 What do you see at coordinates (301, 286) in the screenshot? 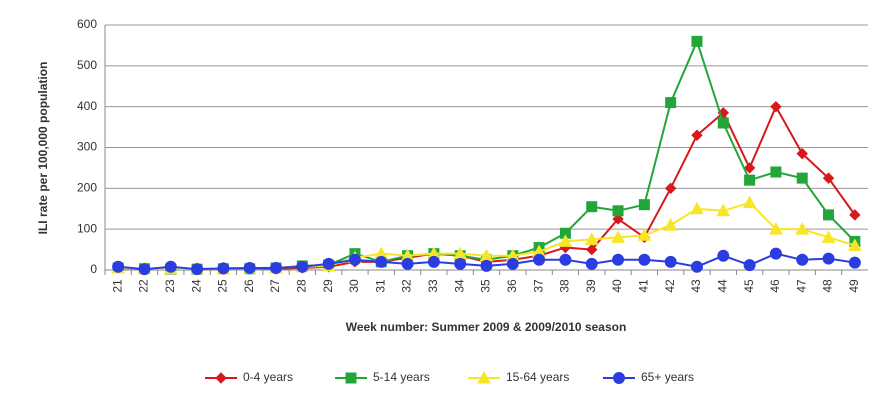
I see `x-tick-label: 28` at bounding box center [301, 286].